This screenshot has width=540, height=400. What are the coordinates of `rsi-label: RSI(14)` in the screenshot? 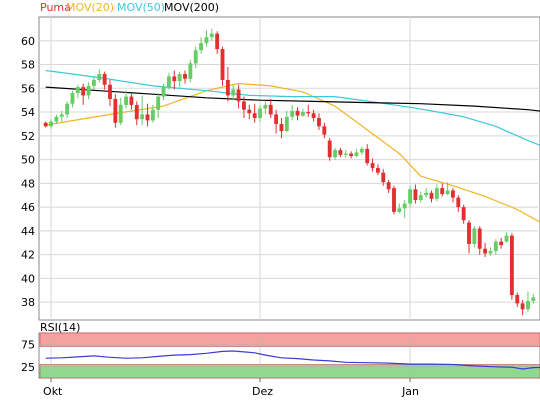 It's located at (60, 327).